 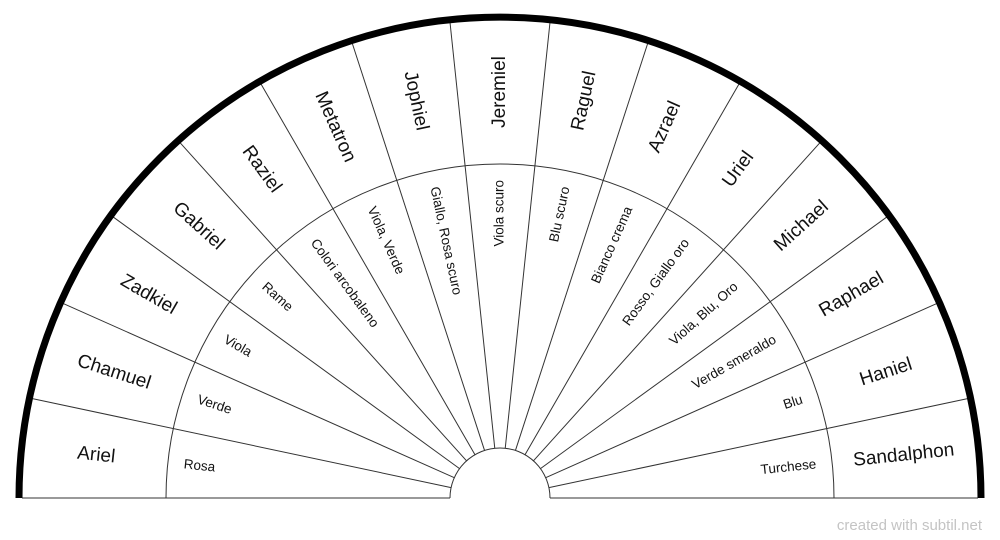 I want to click on angel-name-label: Azrael, so click(x=664, y=127).